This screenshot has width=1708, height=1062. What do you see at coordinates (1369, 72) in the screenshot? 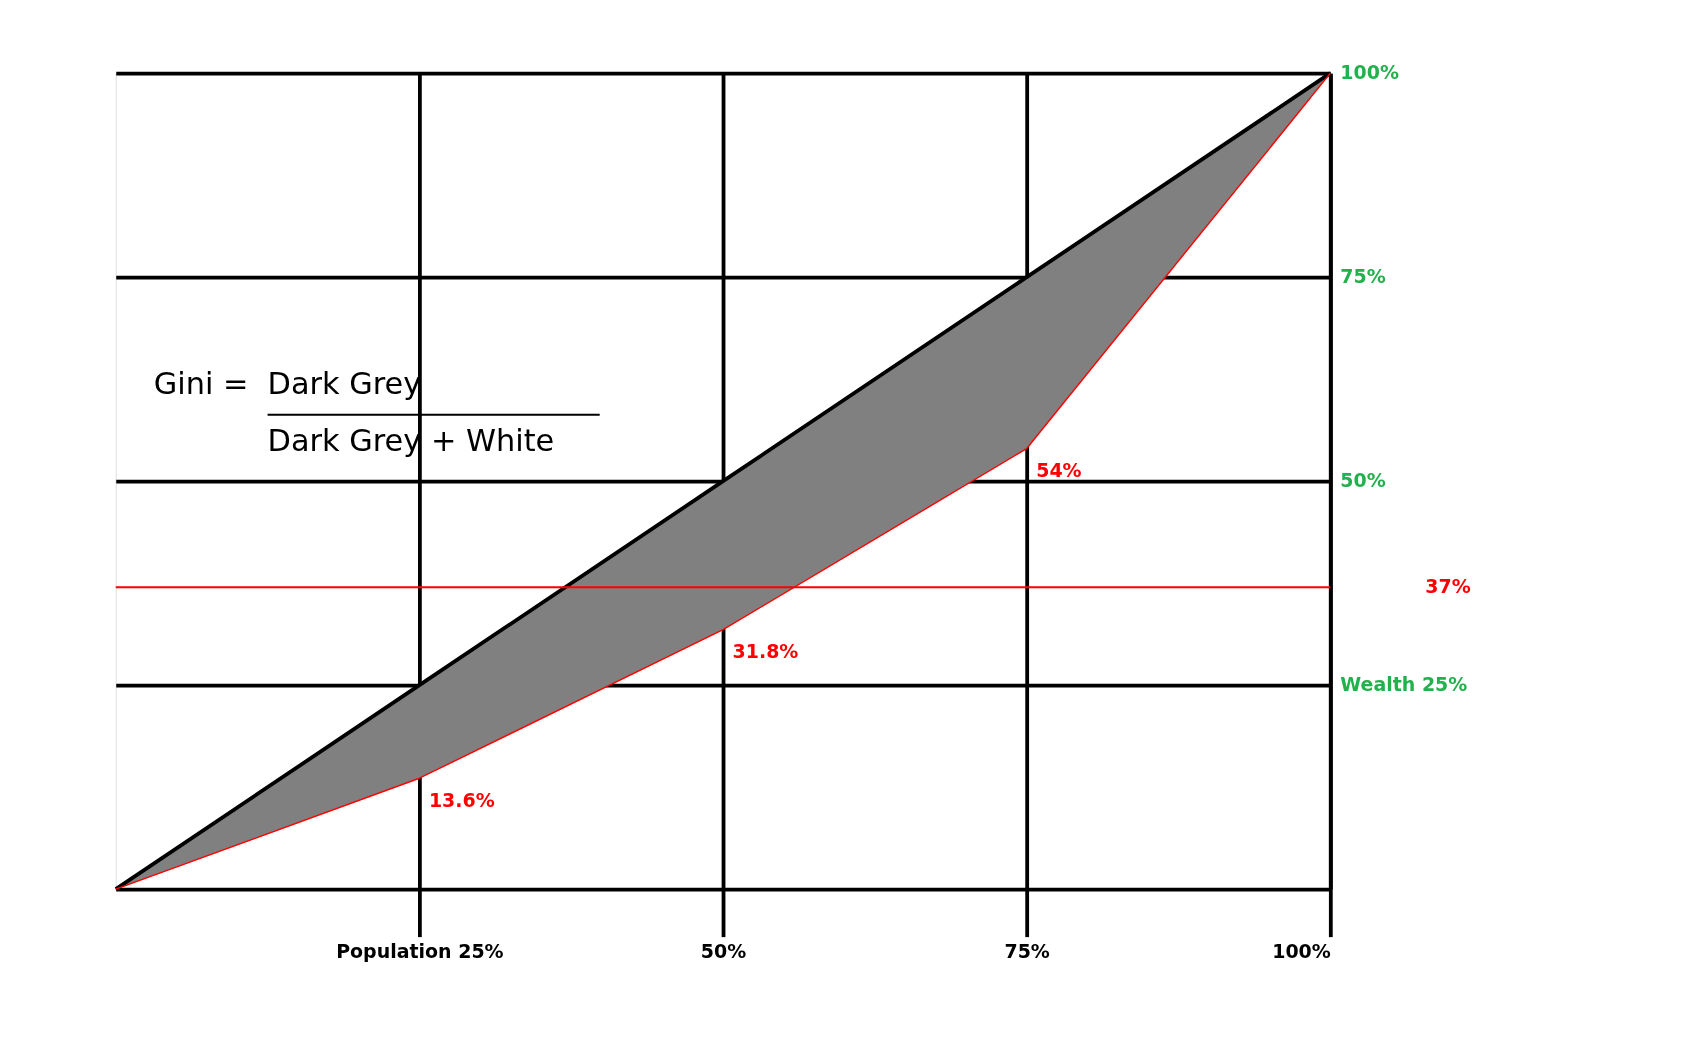
I see `y-tick-label: 100%` at bounding box center [1369, 72].